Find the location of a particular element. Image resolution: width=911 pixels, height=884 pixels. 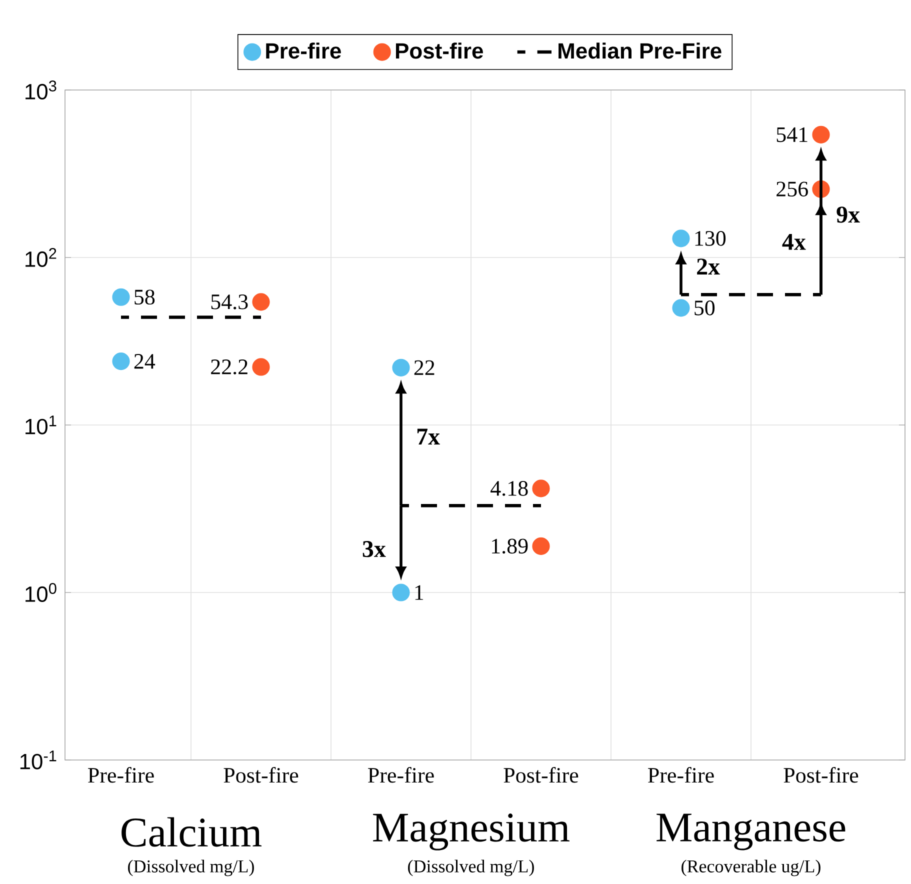

data-label: 22.2 is located at coordinates (229, 367).